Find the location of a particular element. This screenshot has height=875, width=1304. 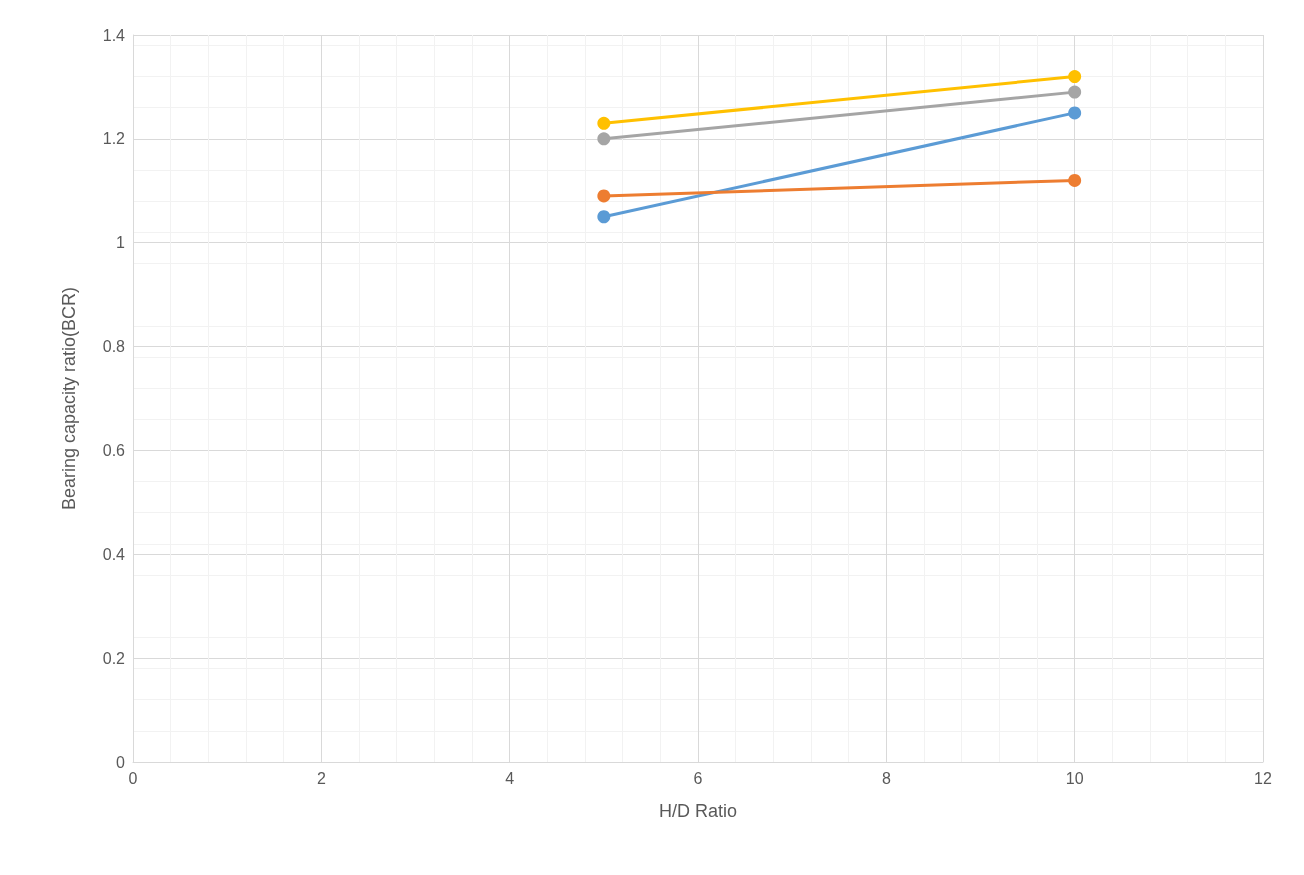

y-axis-title: Bearing capacity ratio(BCR) is located at coordinates (69, 398).